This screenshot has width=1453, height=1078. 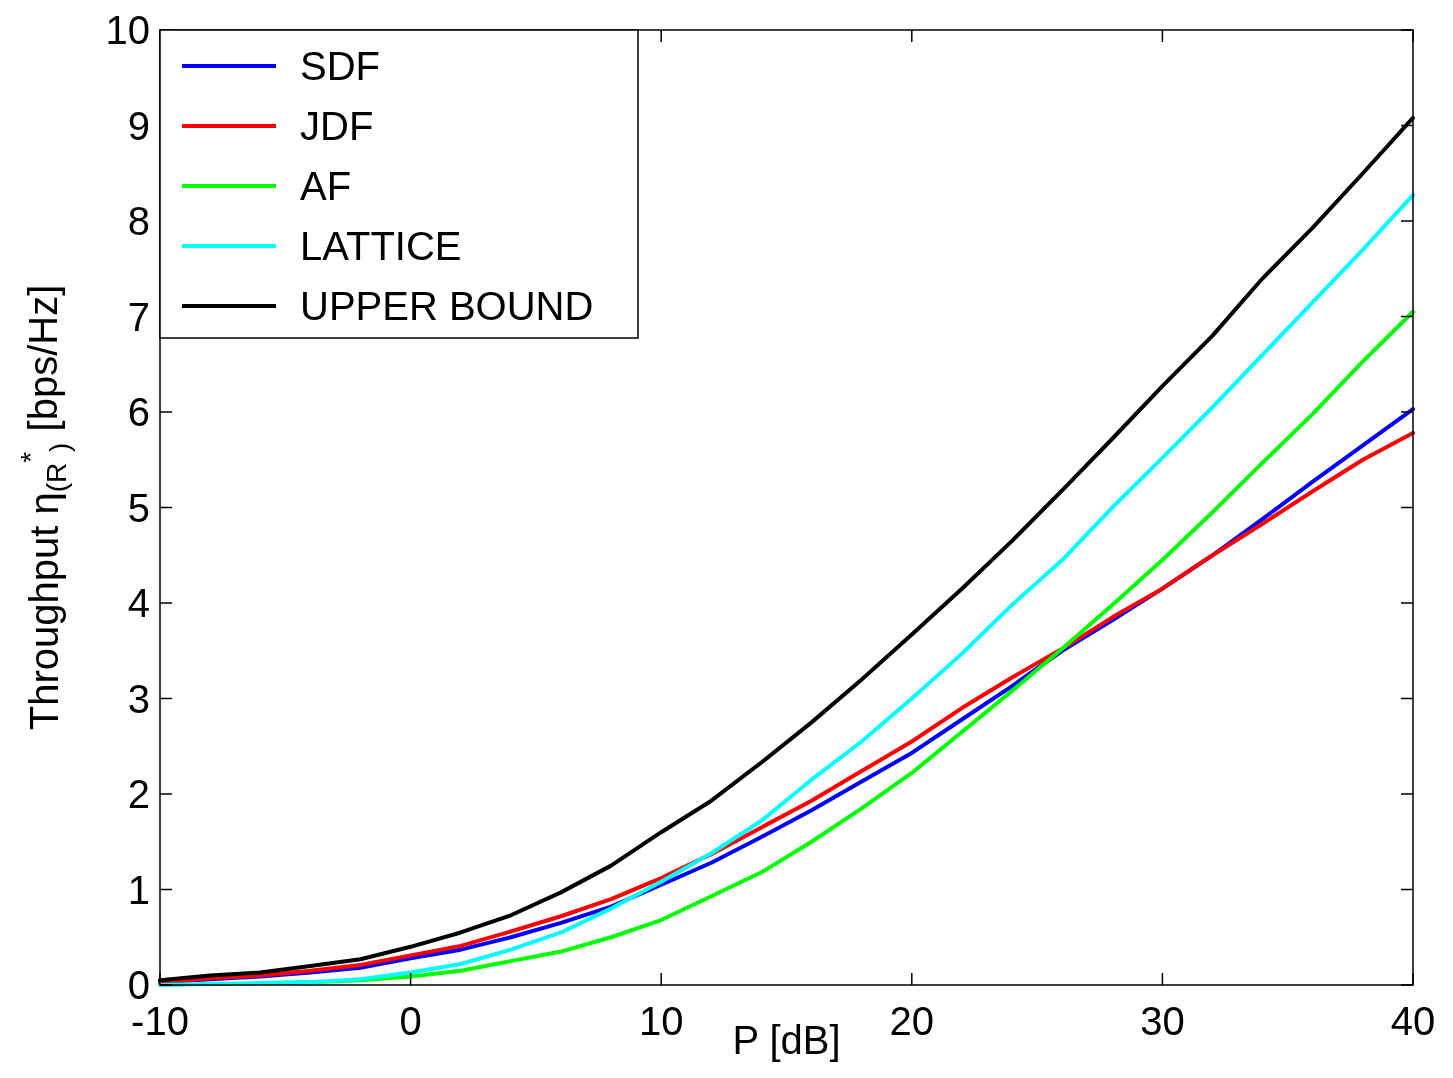 I want to click on y-tick-label: 1, so click(x=138, y=889).